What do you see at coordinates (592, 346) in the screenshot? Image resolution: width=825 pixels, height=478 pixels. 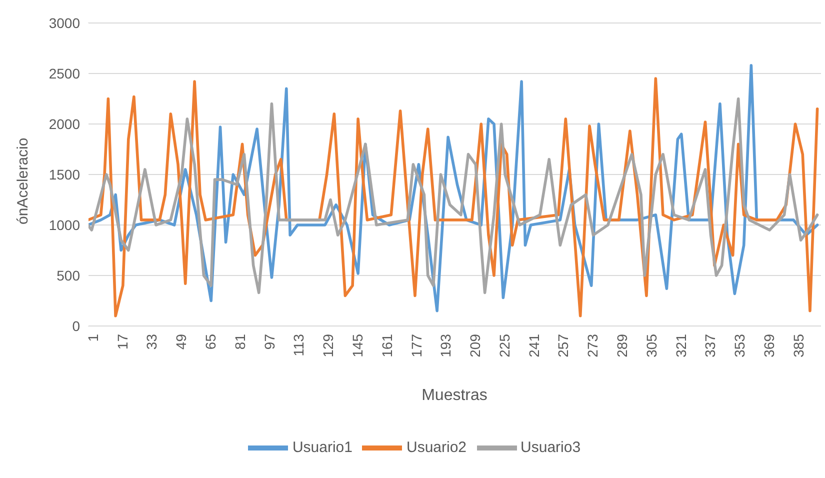 I see `x-tick-label: 273` at bounding box center [592, 346].